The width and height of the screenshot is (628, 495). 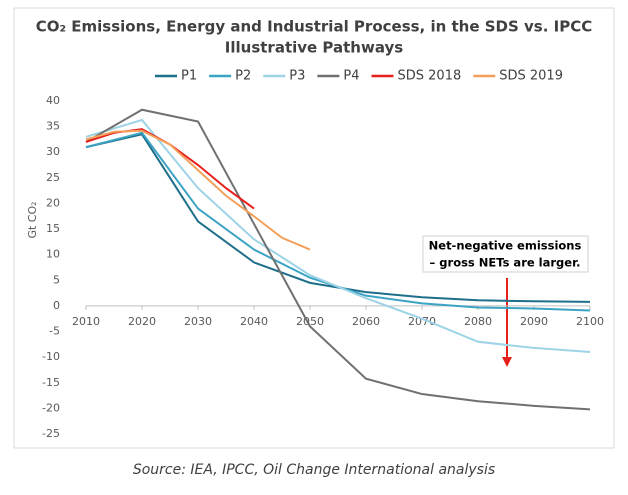 I want to click on y-axis-label: Gt CO₂, so click(x=32, y=219).